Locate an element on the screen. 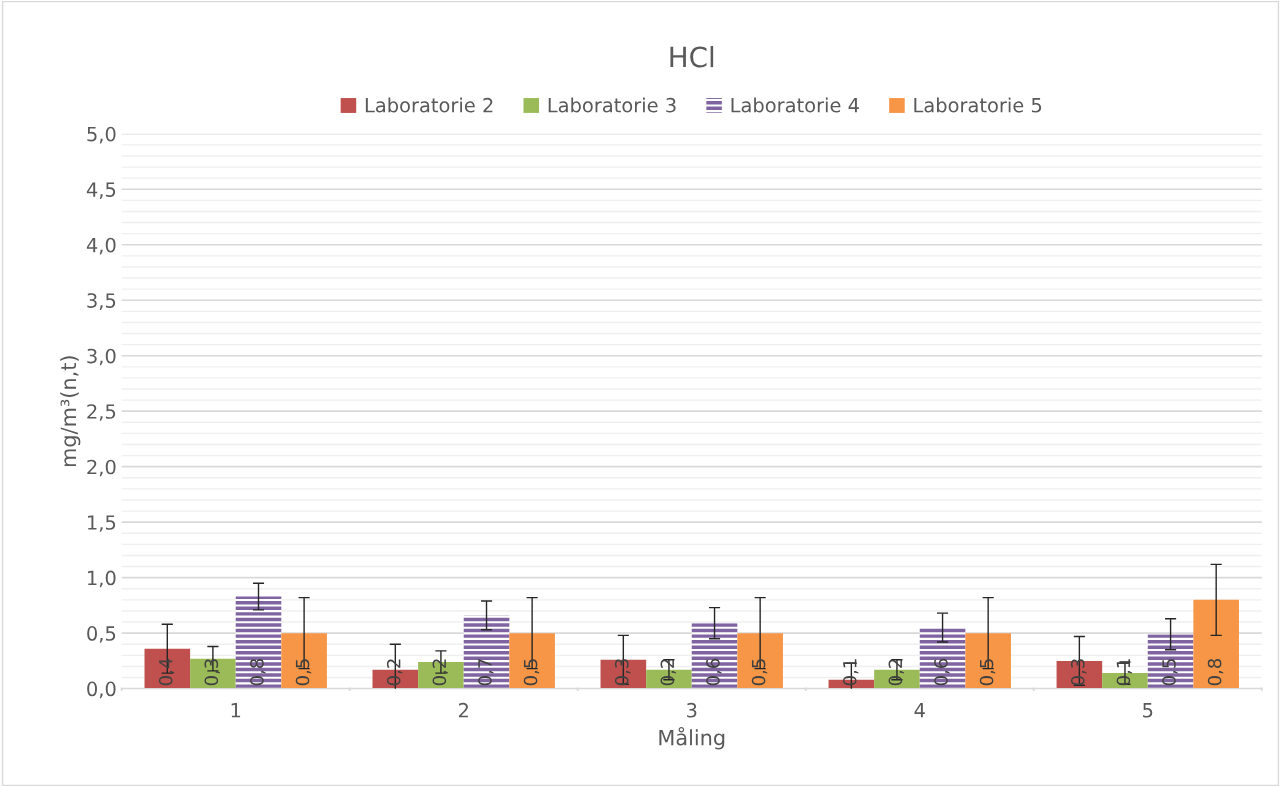 Image resolution: width=1281 pixels, height=787 pixels. y-tick-label: 1,0 is located at coordinates (102, 579).